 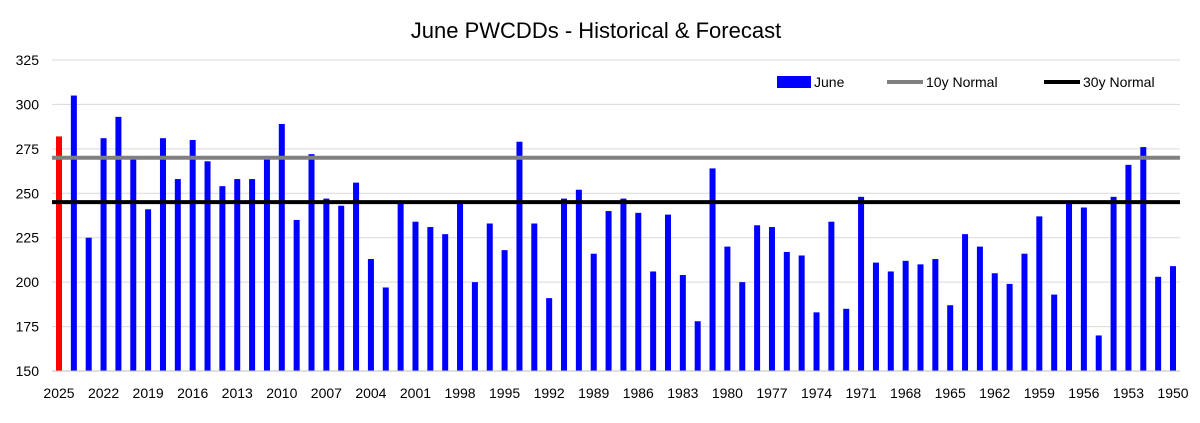 I want to click on bar-2020, so click(x=133, y=265).